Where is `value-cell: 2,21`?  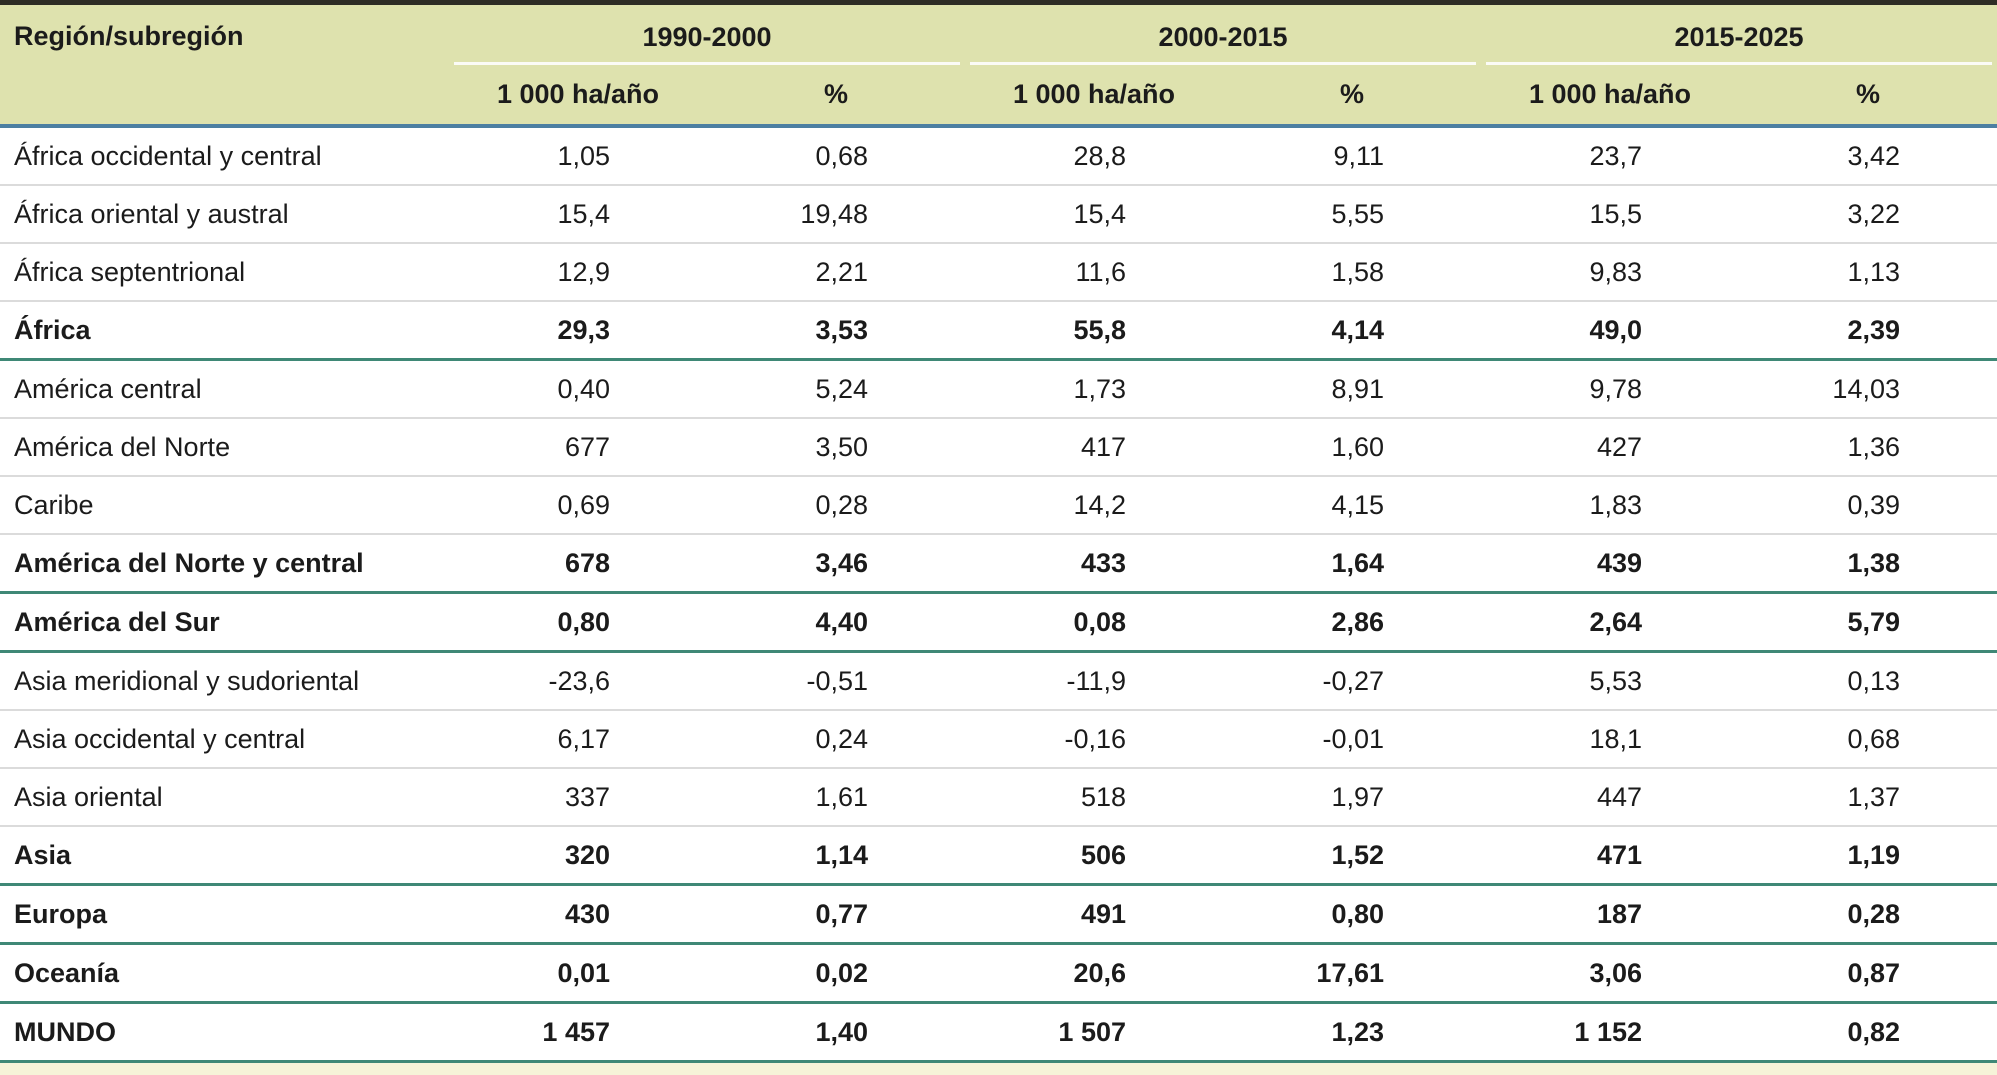 value-cell: 2,21 is located at coordinates (836, 272).